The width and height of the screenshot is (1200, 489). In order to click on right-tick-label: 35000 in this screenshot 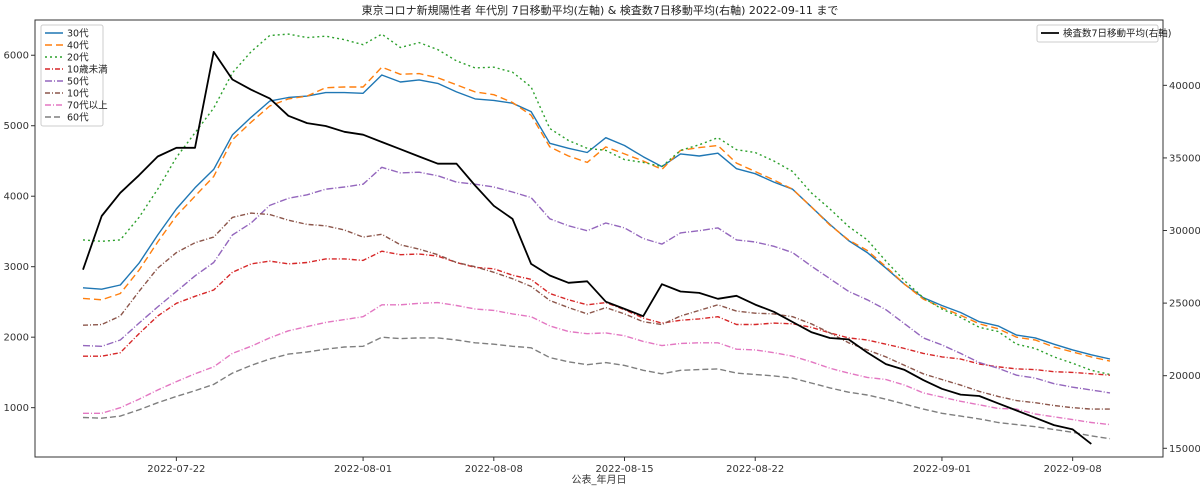, I will do `click(1184, 158)`.